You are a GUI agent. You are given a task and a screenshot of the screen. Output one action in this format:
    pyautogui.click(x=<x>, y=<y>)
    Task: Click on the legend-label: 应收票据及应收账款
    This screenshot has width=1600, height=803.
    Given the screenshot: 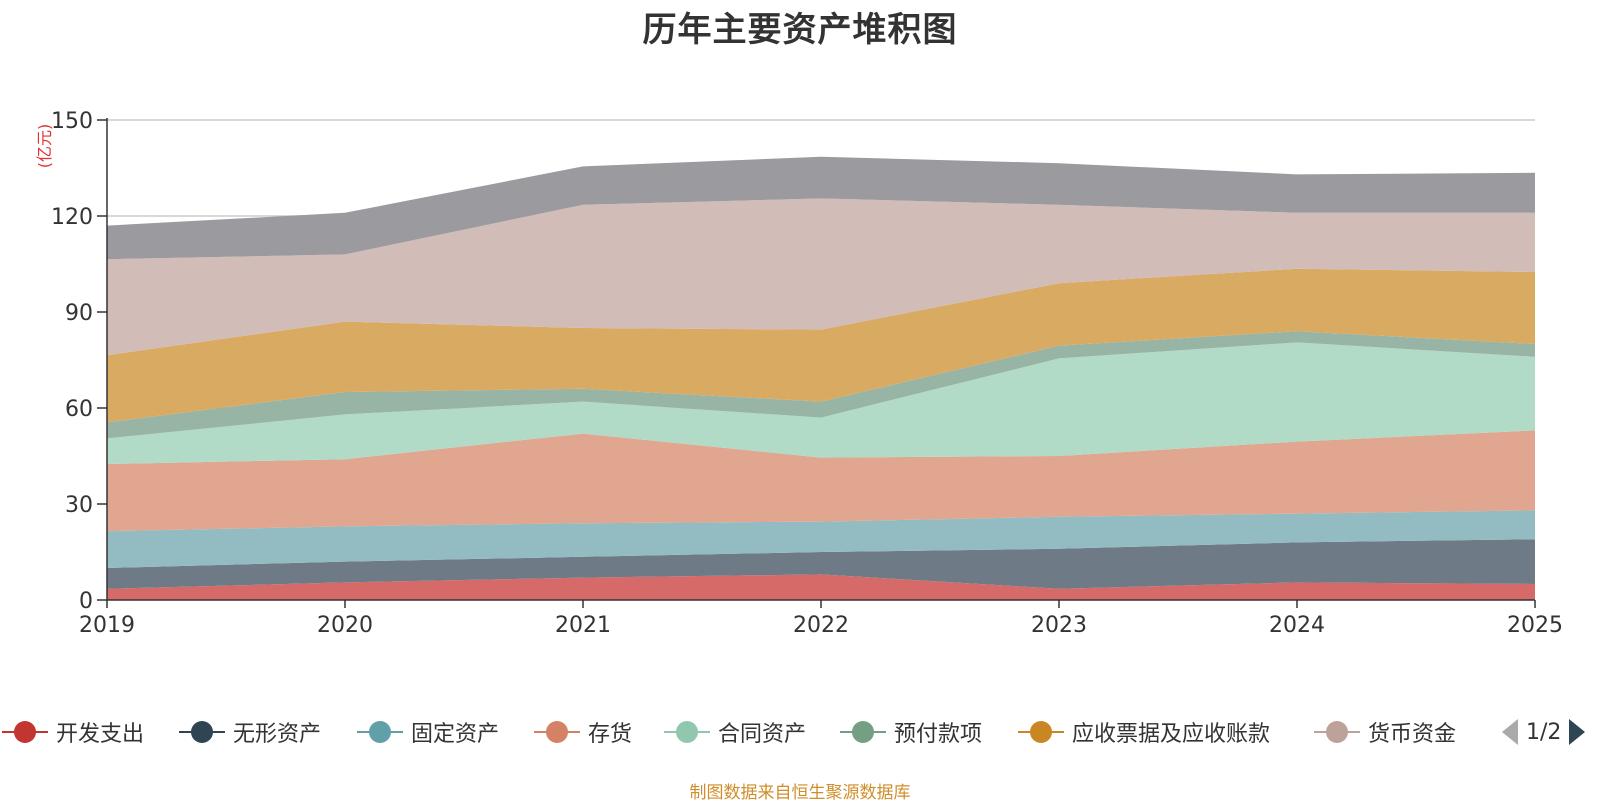 What is the action you would take?
    pyautogui.click(x=1171, y=734)
    